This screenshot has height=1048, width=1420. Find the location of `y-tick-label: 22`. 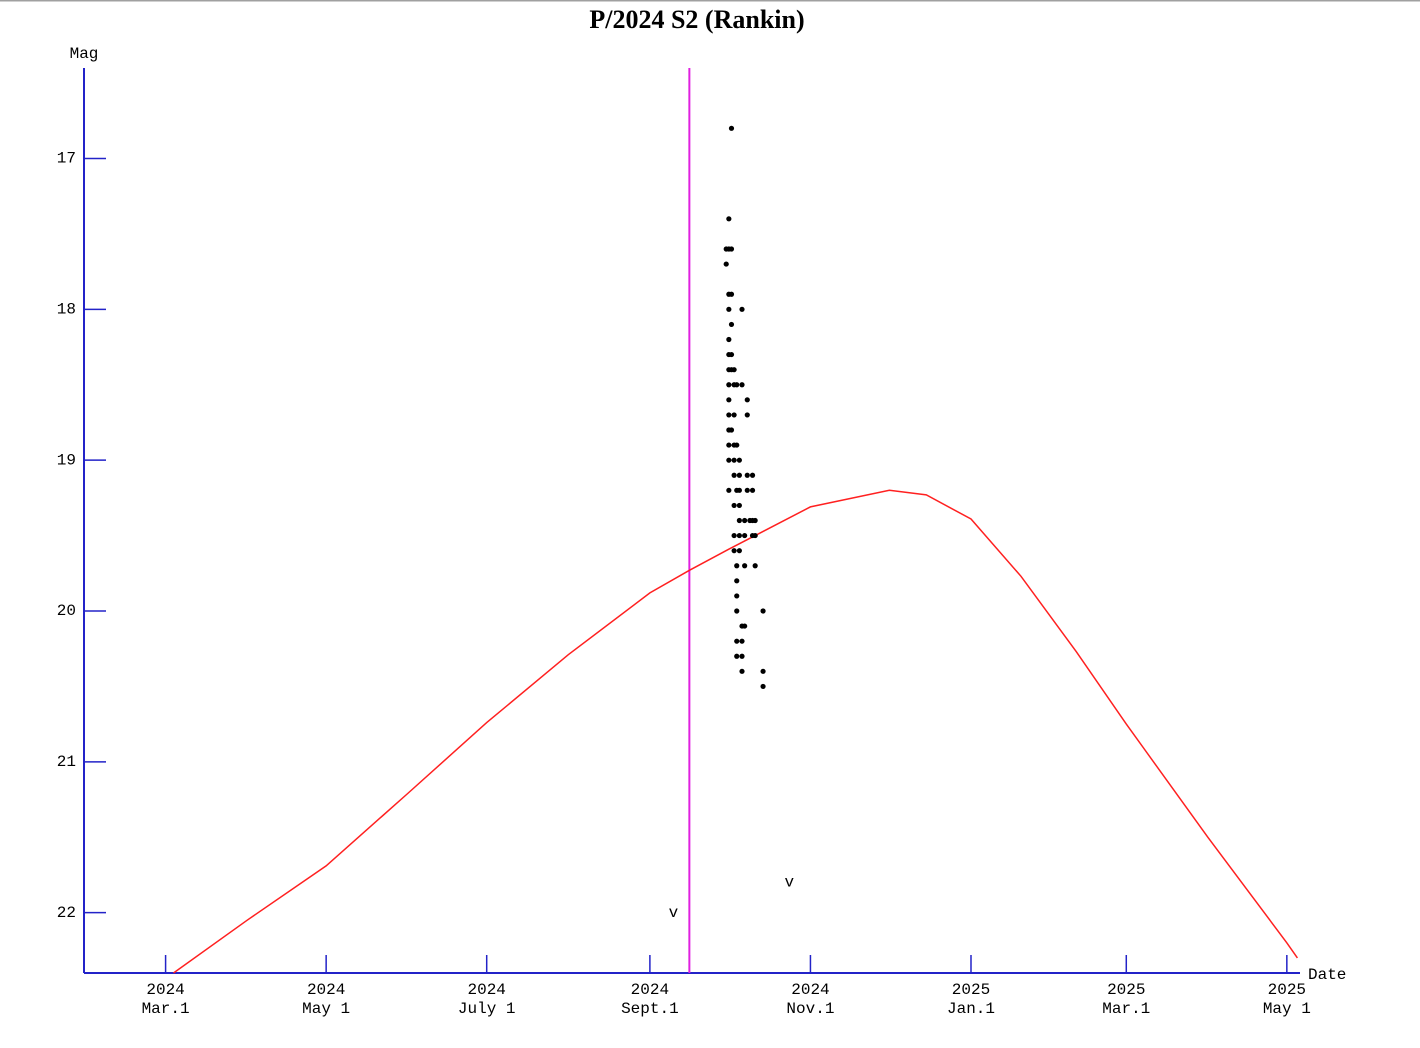

y-tick-label: 22 is located at coordinates (66, 913).